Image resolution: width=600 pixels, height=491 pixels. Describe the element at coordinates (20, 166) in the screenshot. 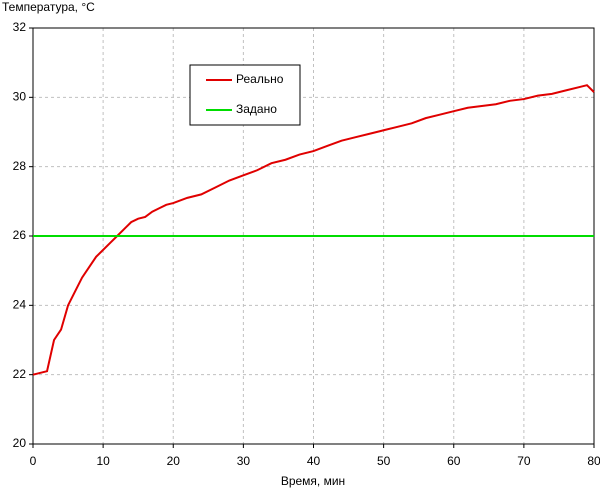

I see `y-tick-label: 28` at that location.